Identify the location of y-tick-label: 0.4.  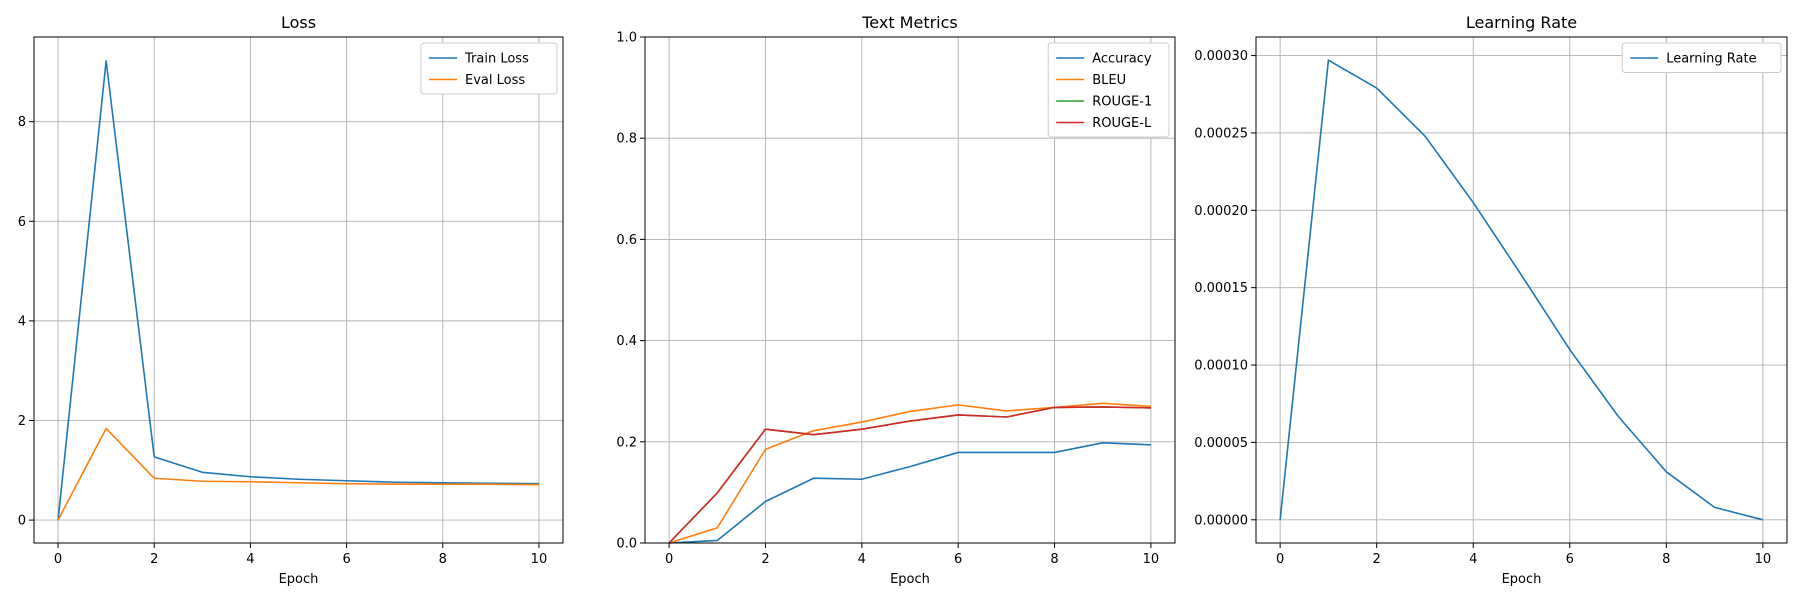
(626, 341).